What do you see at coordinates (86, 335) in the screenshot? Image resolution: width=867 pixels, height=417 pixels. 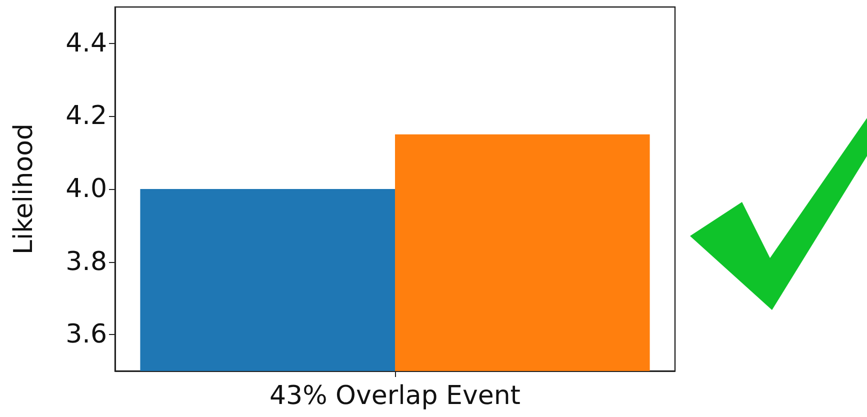 I see `y-tick-label: 3.6` at bounding box center [86, 335].